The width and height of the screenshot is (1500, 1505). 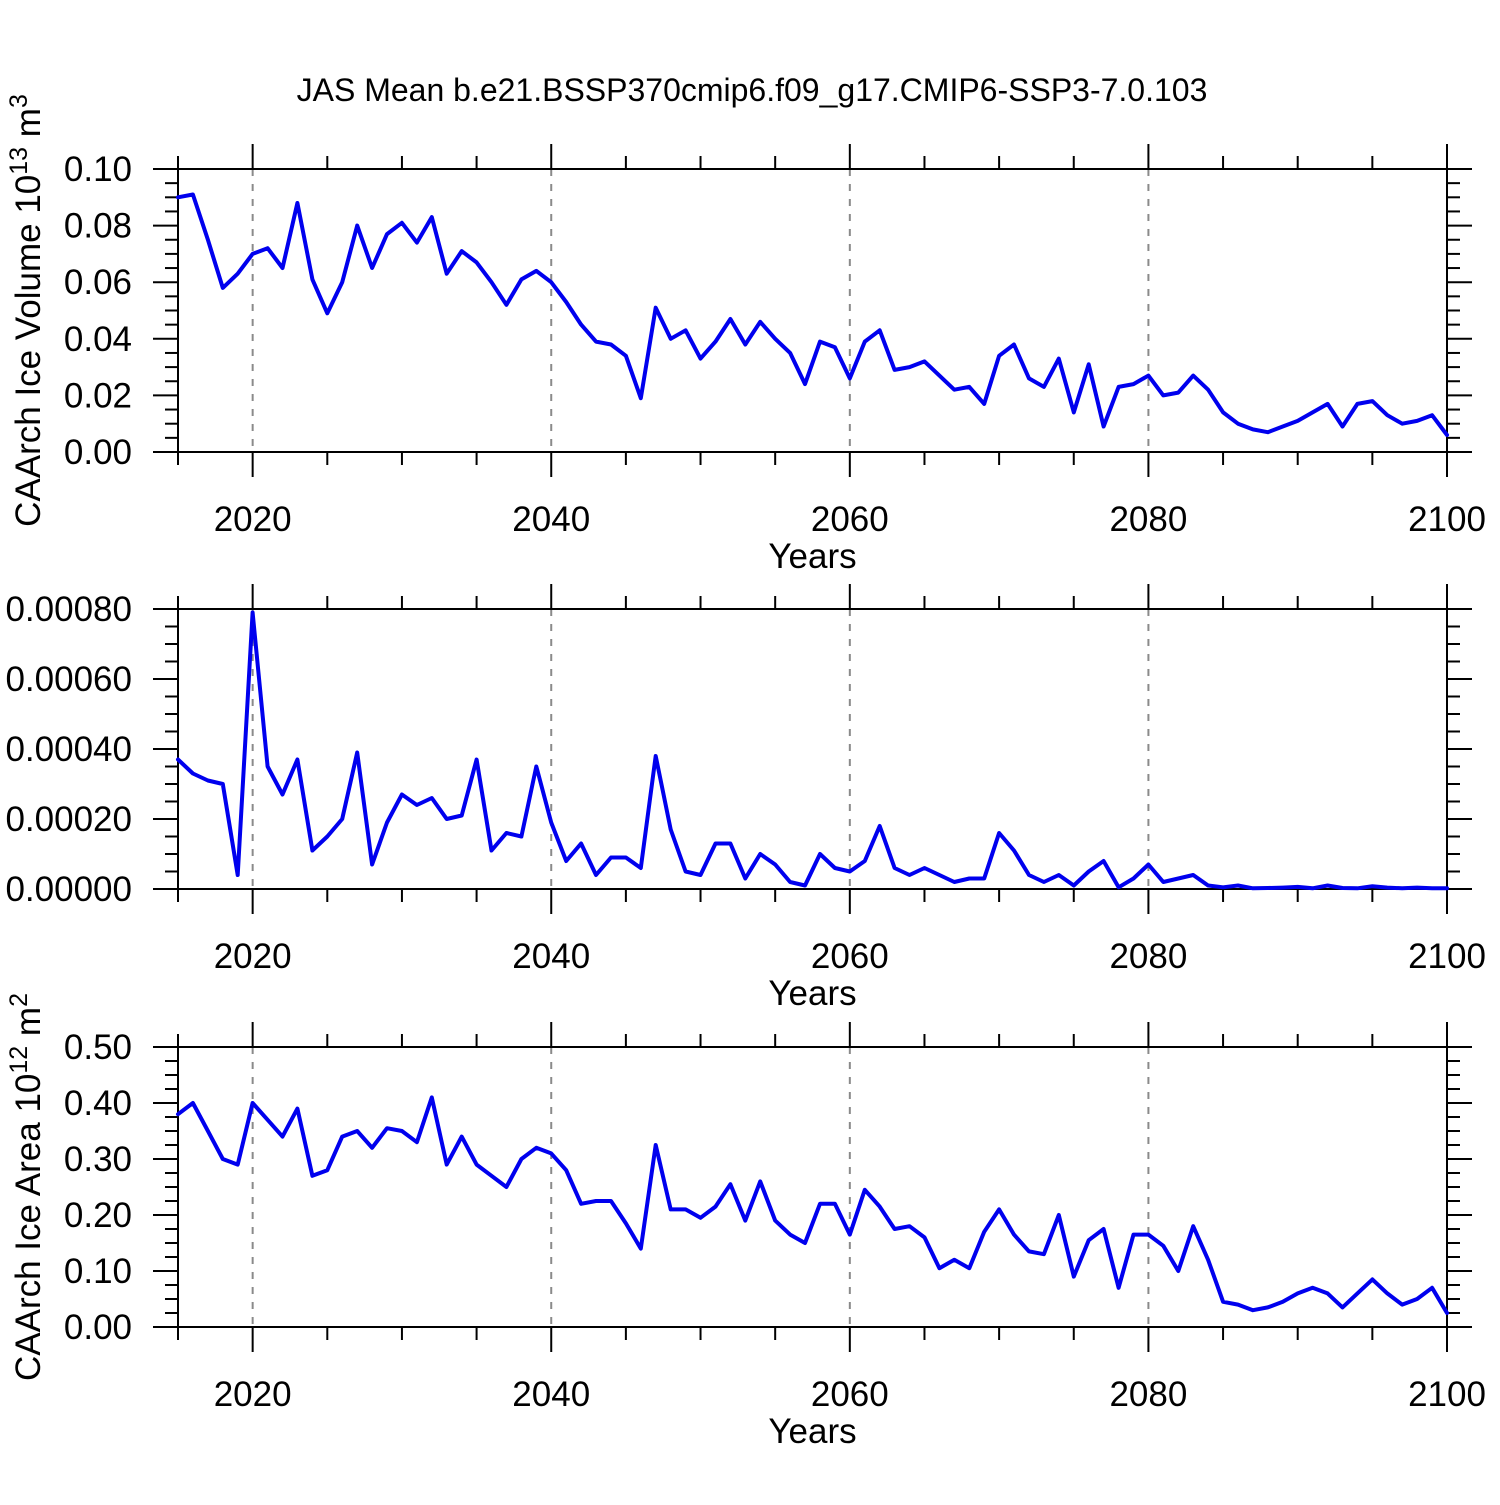 I want to click on y-tick-label: 0.30, so click(x=98, y=1159).